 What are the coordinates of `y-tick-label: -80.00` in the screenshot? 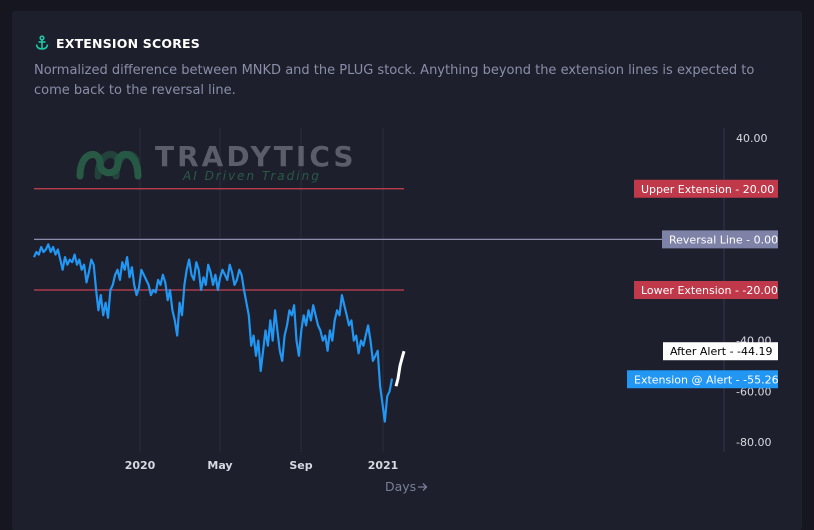 It's located at (753, 442).